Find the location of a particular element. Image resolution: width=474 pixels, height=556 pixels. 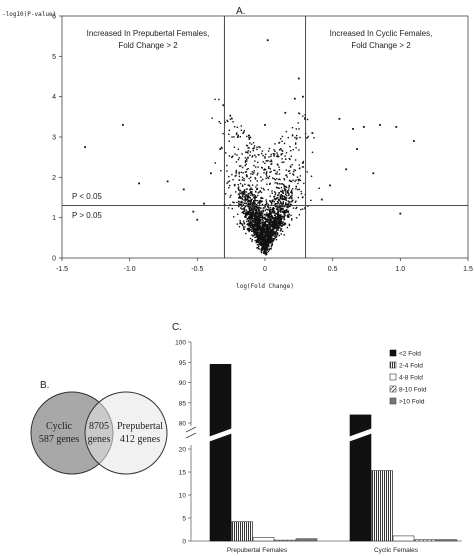

legend: <2 Fold 2-4 Fold 4-8 Fold 8-10 Fold >10 Fold is located at coordinates (408, 377).